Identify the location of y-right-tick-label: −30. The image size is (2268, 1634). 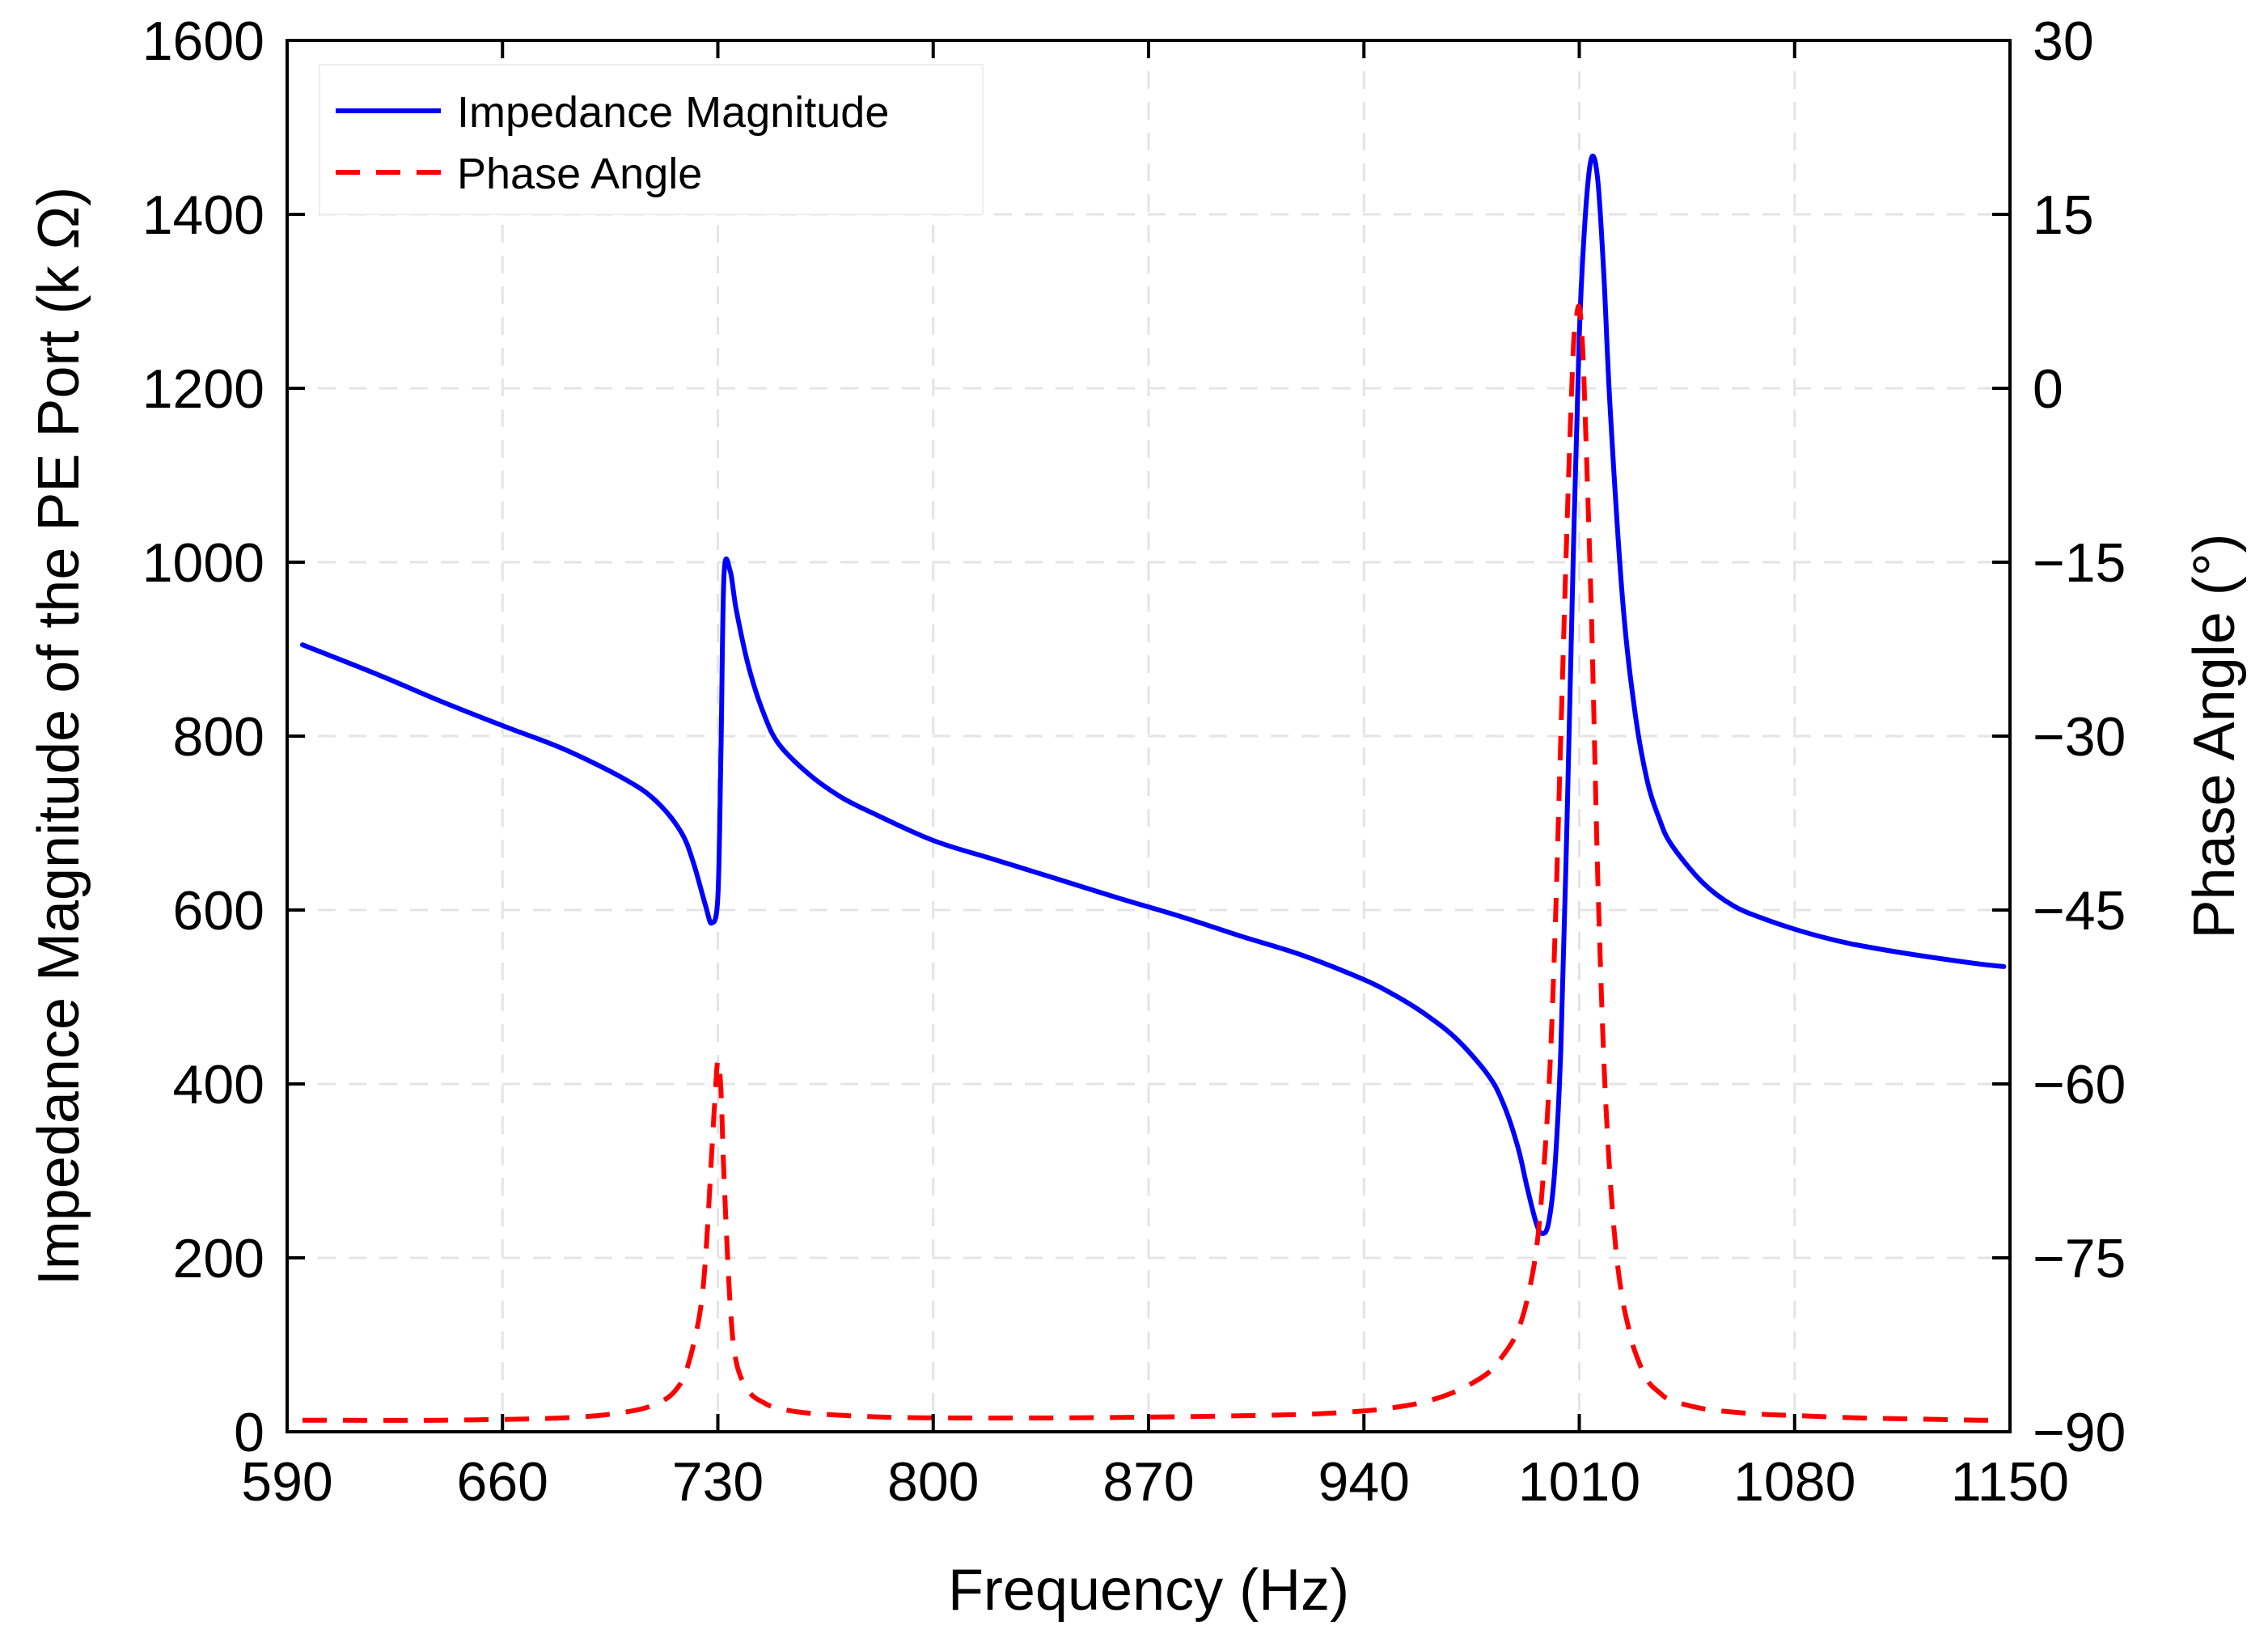
(2079, 737).